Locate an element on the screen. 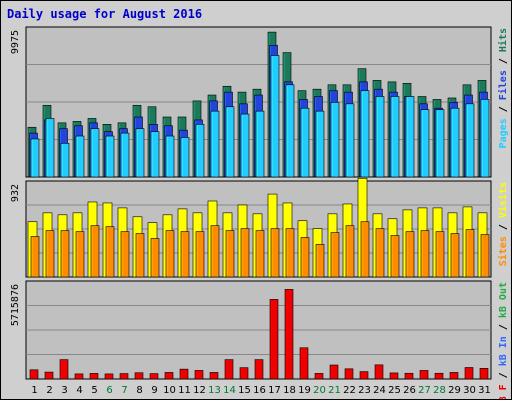  legend-requests: Pages / Files / Hits is located at coordinates (503, 88).